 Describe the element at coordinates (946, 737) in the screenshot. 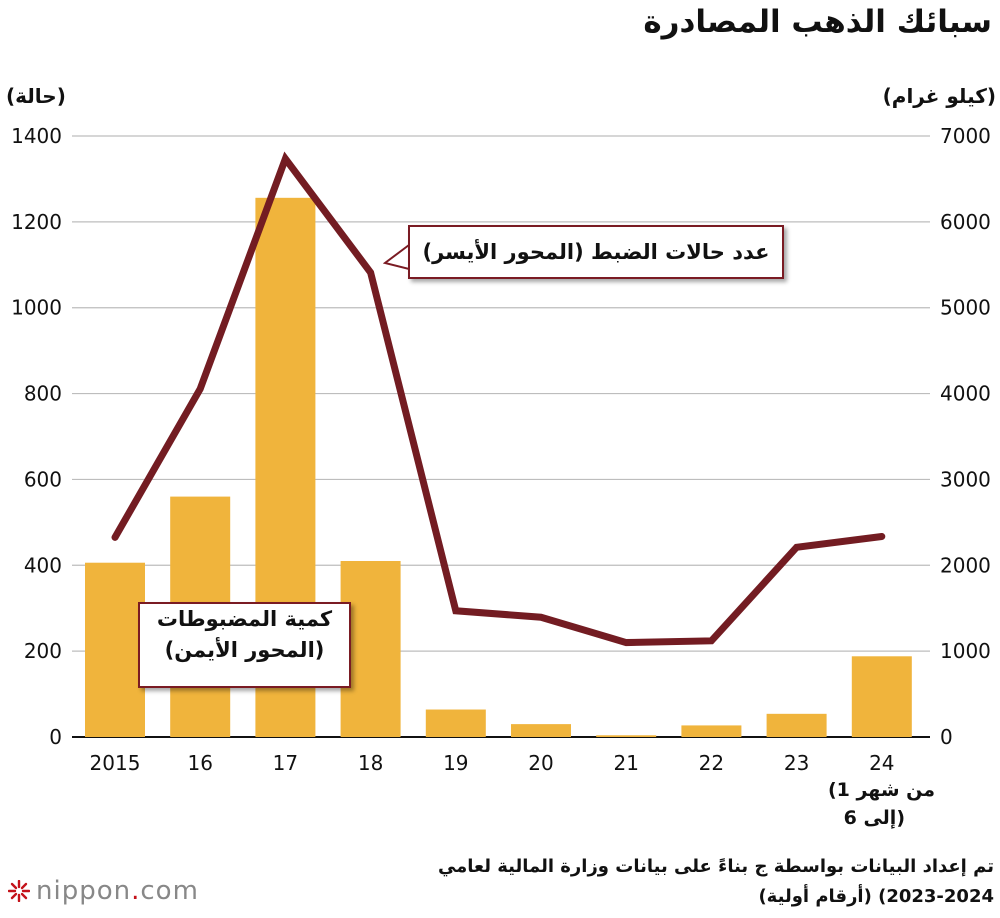

I see `right-axis-tick: 0` at that location.